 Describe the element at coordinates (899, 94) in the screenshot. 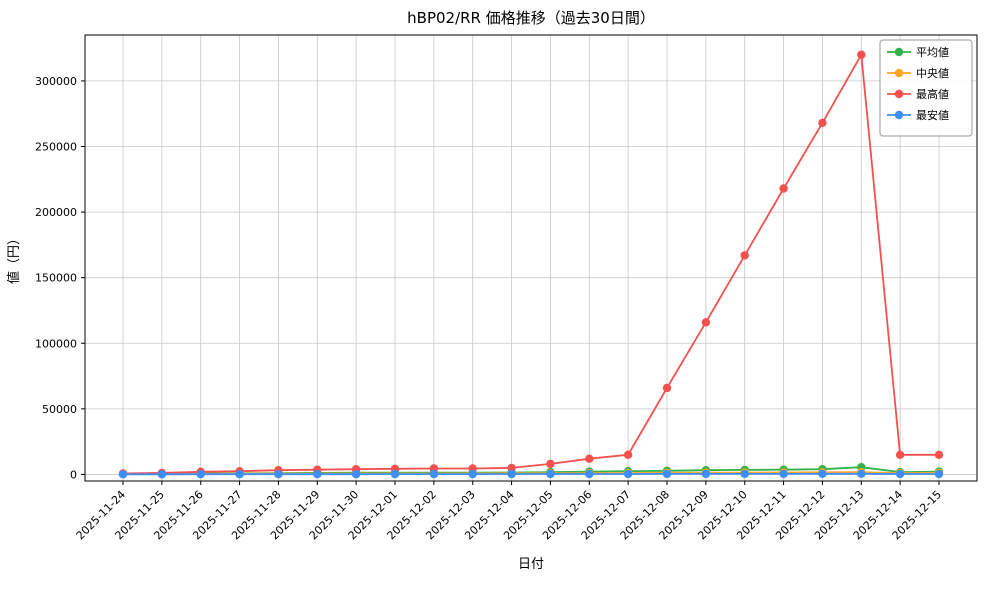

I see `legend-marker-max` at that location.